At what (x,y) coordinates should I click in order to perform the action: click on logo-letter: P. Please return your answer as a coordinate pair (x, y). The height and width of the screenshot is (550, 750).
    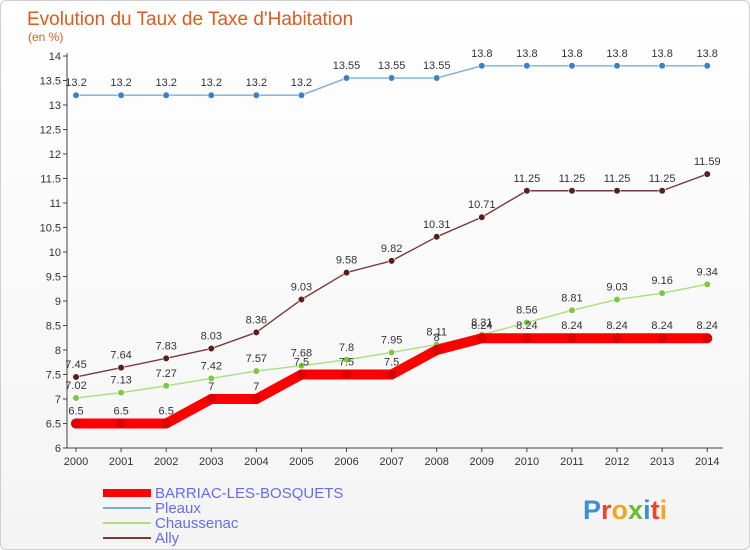
    Looking at the image, I should click on (592, 510).